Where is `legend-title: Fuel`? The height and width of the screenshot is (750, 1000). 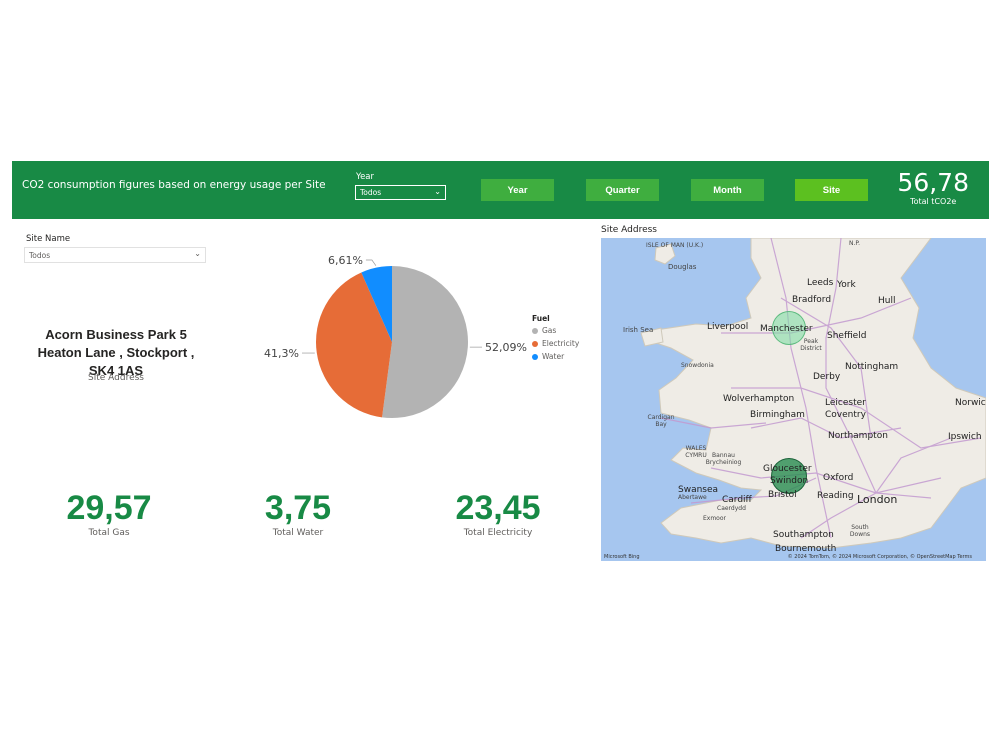 legend-title: Fuel is located at coordinates (541, 318).